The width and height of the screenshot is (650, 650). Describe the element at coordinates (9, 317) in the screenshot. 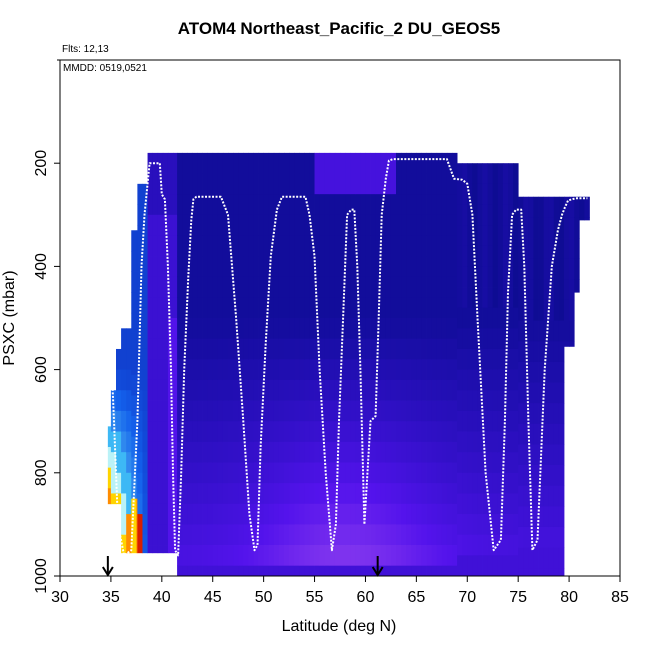

I see `y-axis-label: PSXC (mbar)` at that location.